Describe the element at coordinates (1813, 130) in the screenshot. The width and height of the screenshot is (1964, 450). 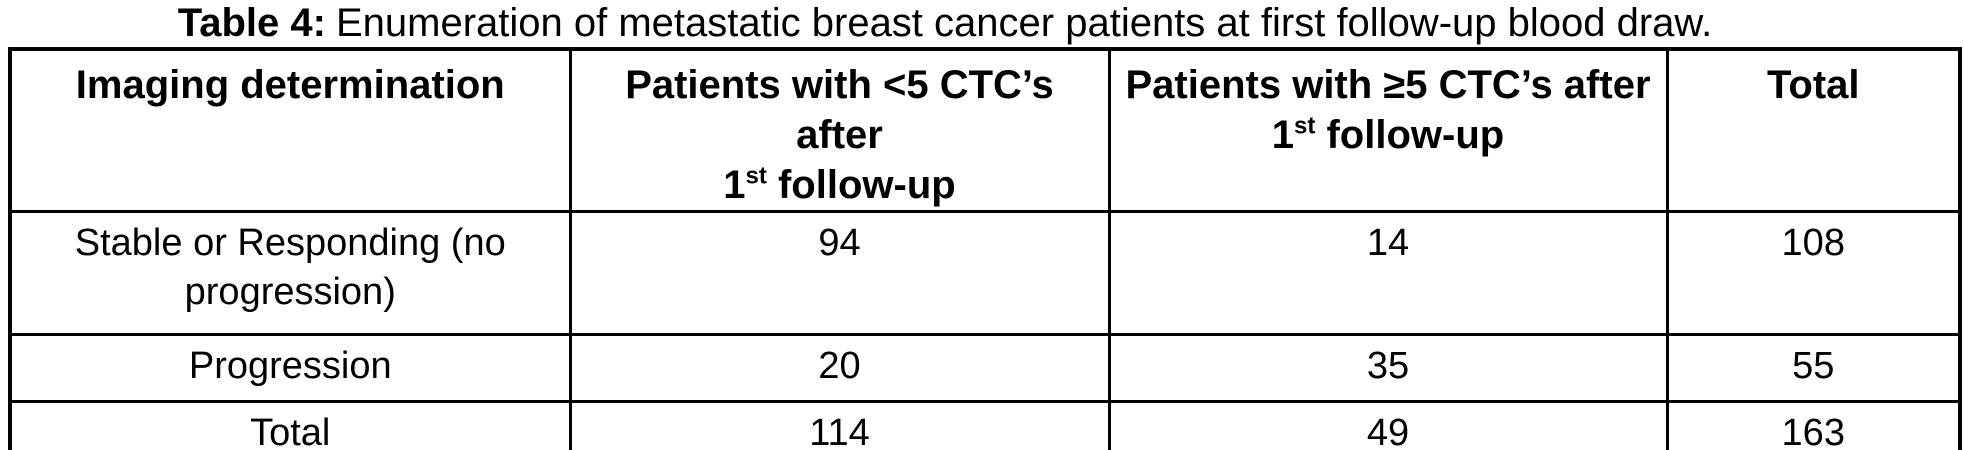
I see `header-cell-total: Total` at that location.